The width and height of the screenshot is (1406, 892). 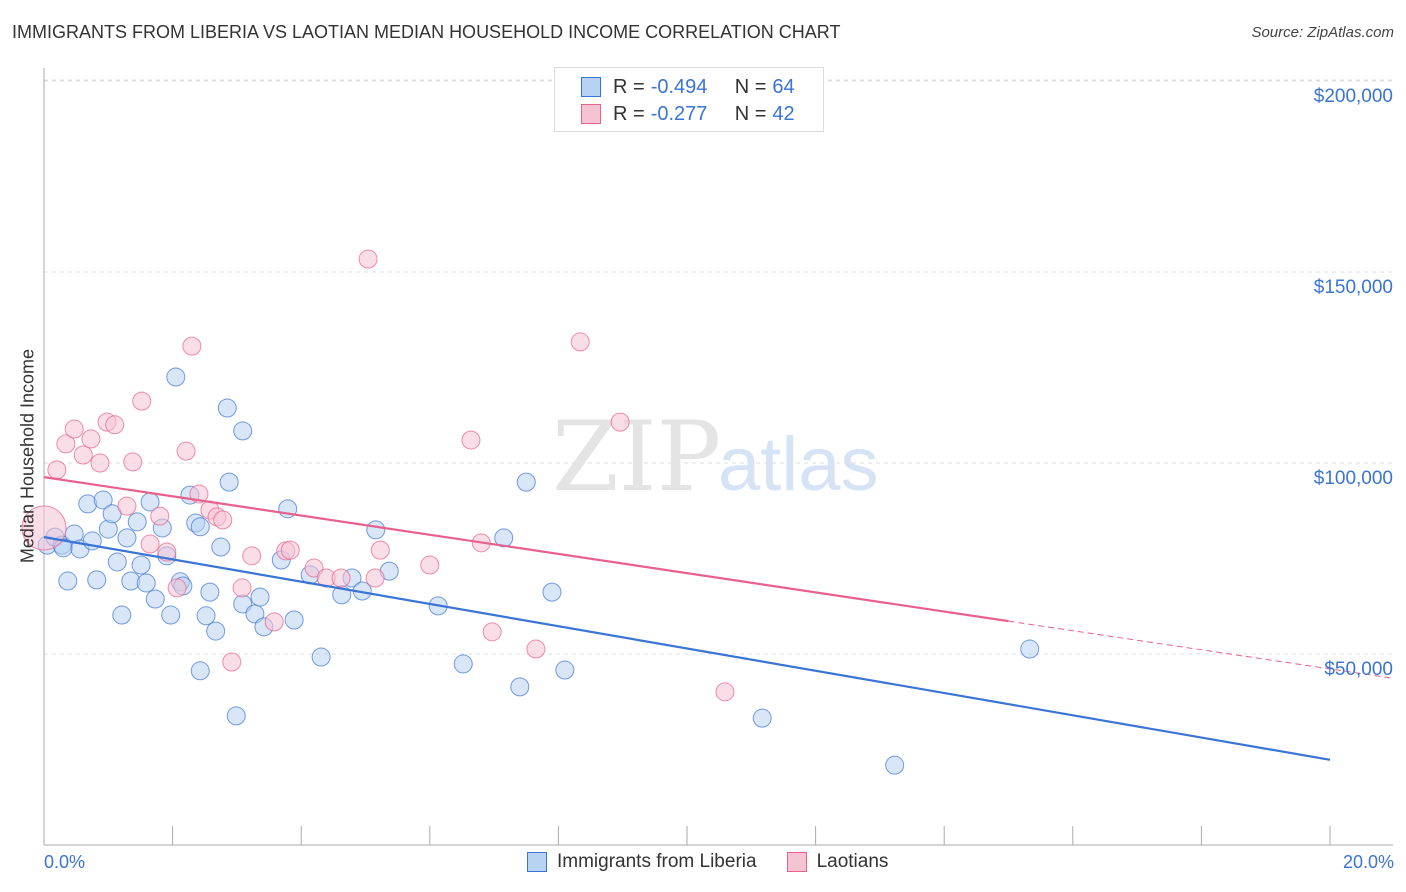 What do you see at coordinates (679, 113) in the screenshot?
I see `r-value: -0.277` at bounding box center [679, 113].